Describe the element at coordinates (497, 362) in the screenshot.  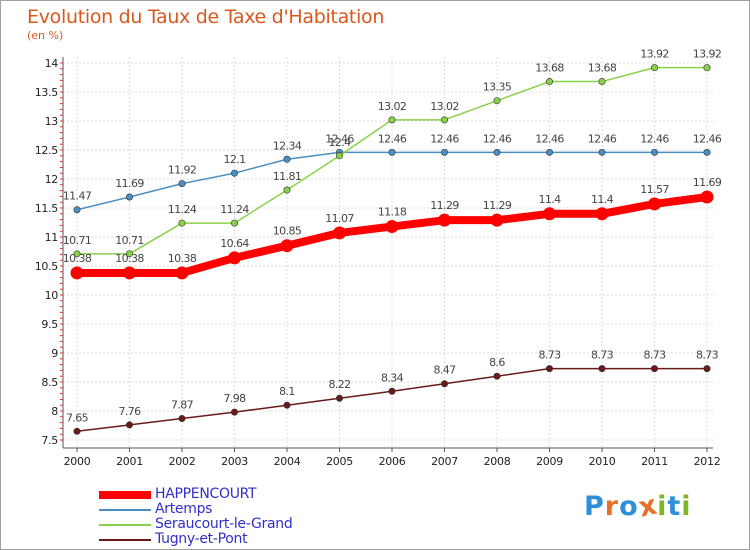
I see `data-label-tugny-et-pont: 8.6` at that location.